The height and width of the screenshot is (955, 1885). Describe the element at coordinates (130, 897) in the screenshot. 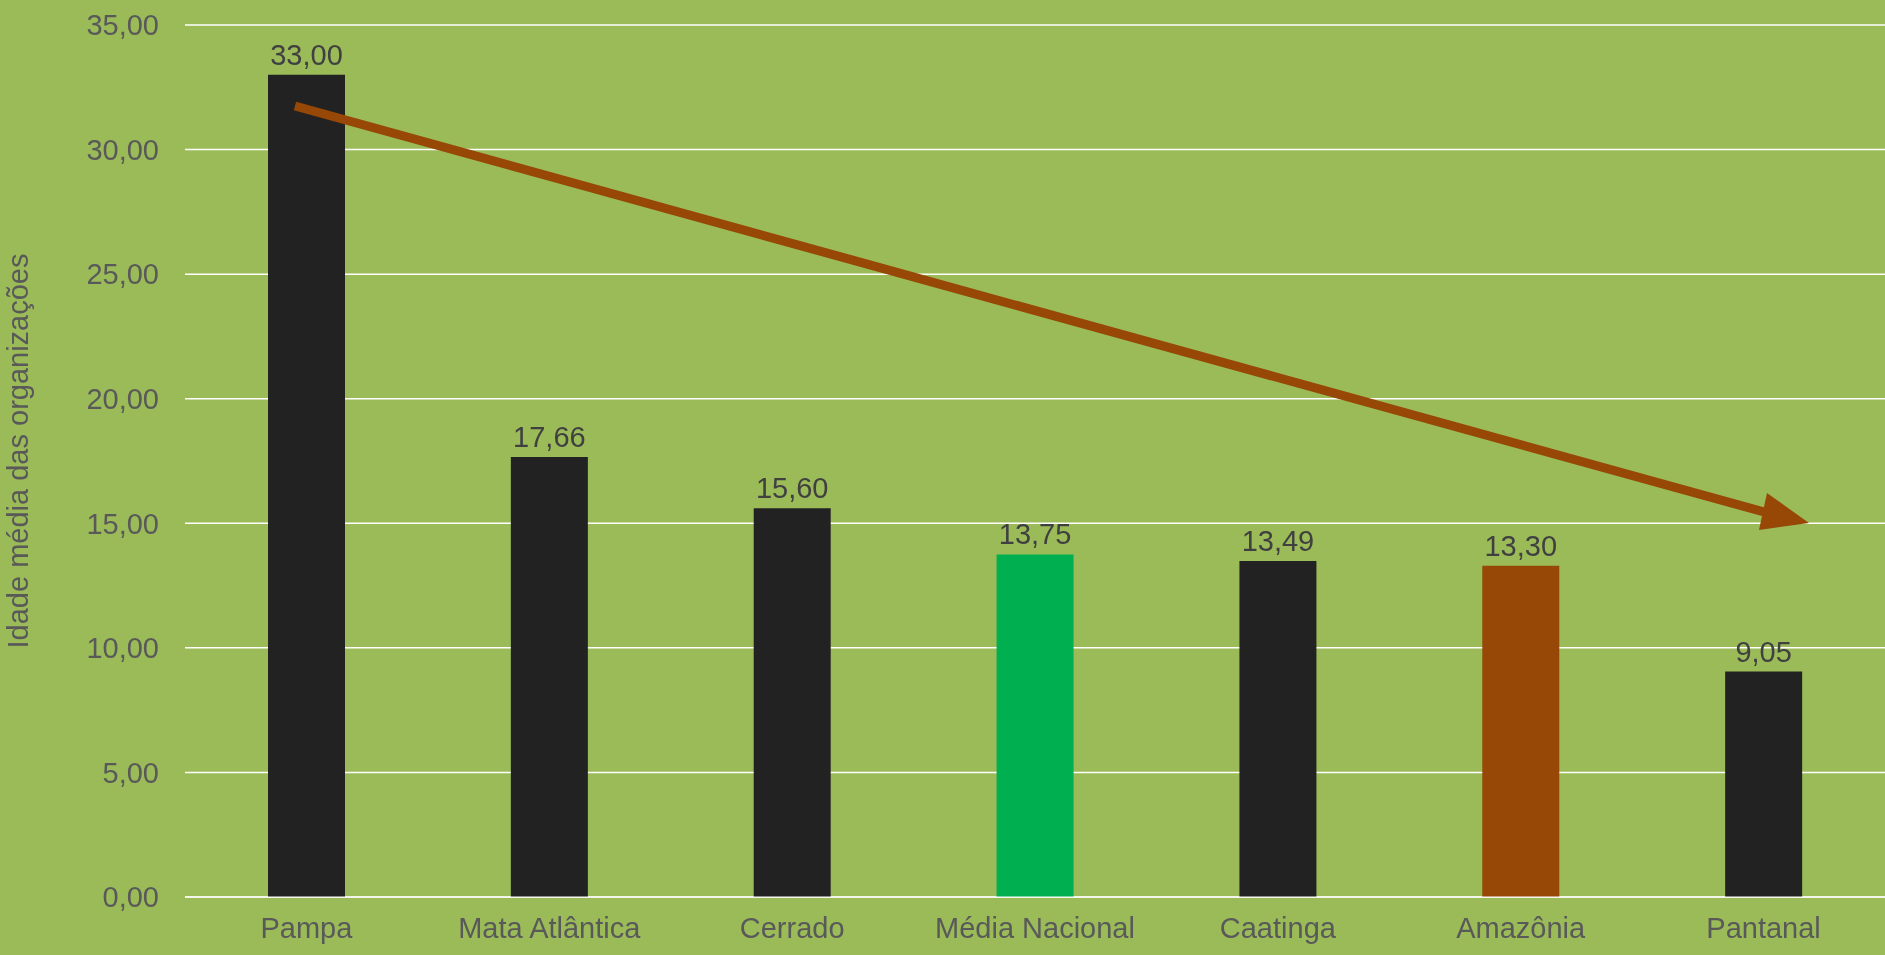

I see `y-tick-label: 0,00` at that location.